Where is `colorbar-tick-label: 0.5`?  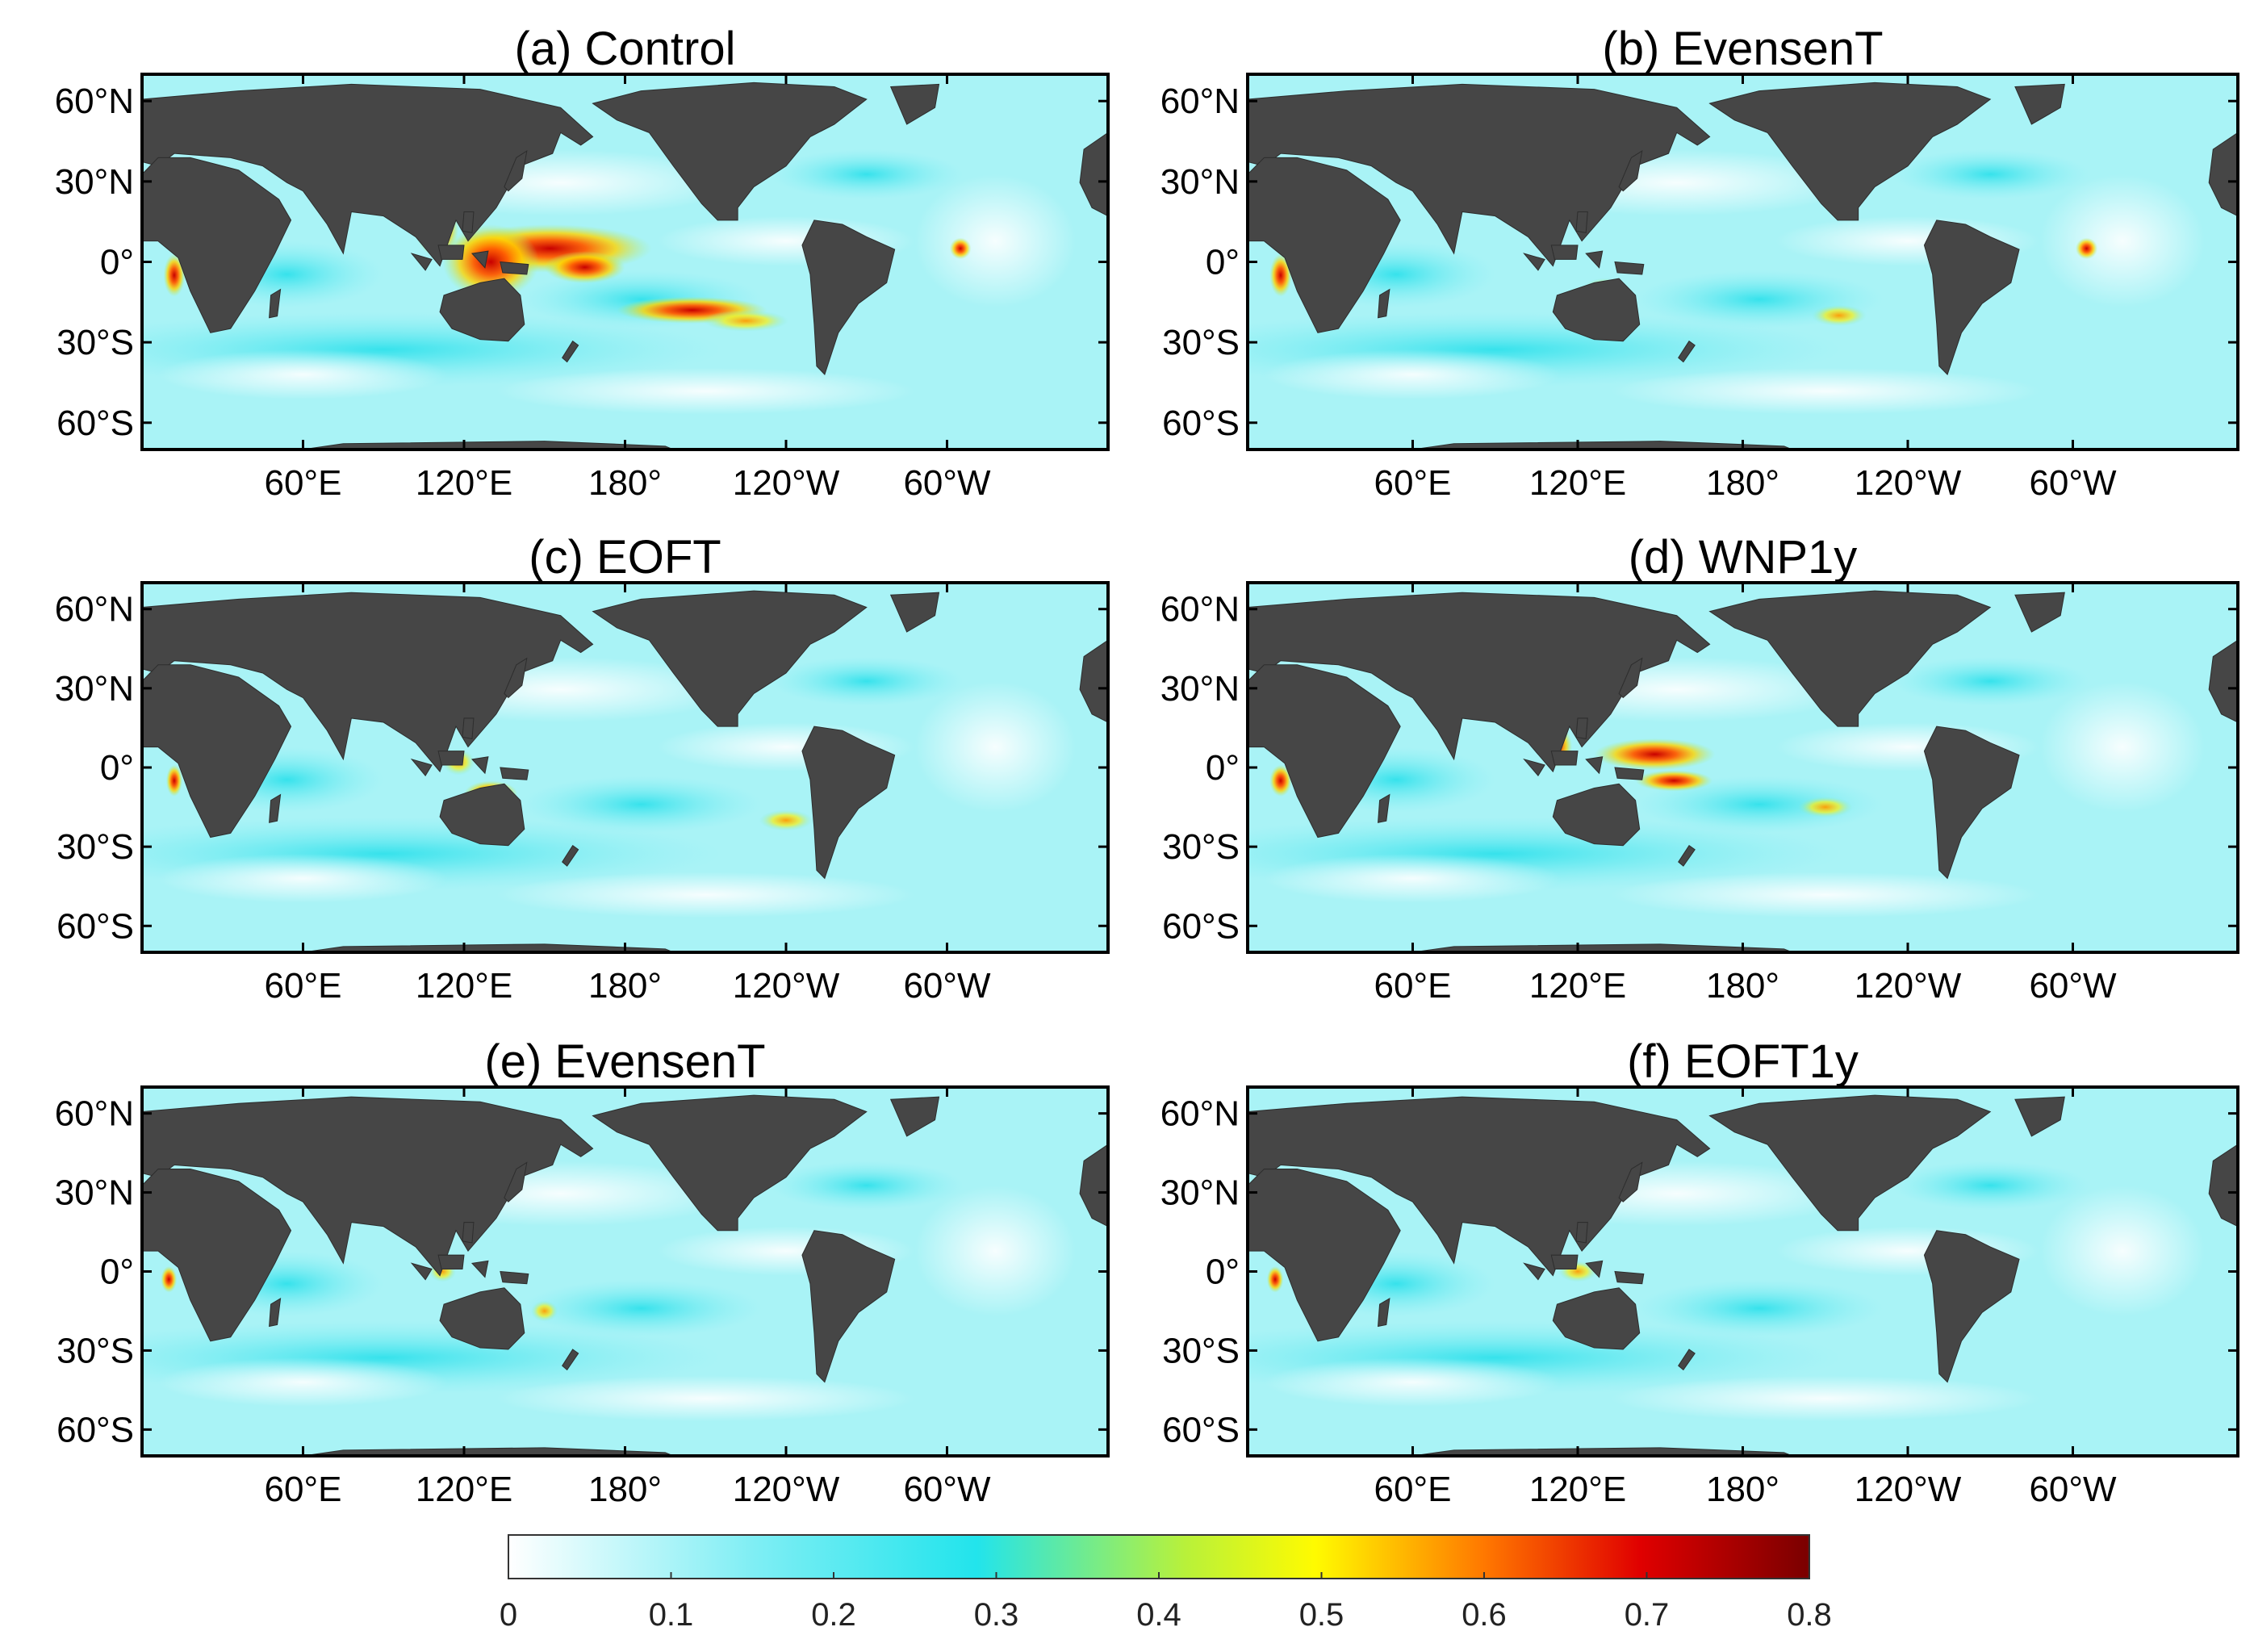 colorbar-tick-label: 0.5 is located at coordinates (1321, 1615).